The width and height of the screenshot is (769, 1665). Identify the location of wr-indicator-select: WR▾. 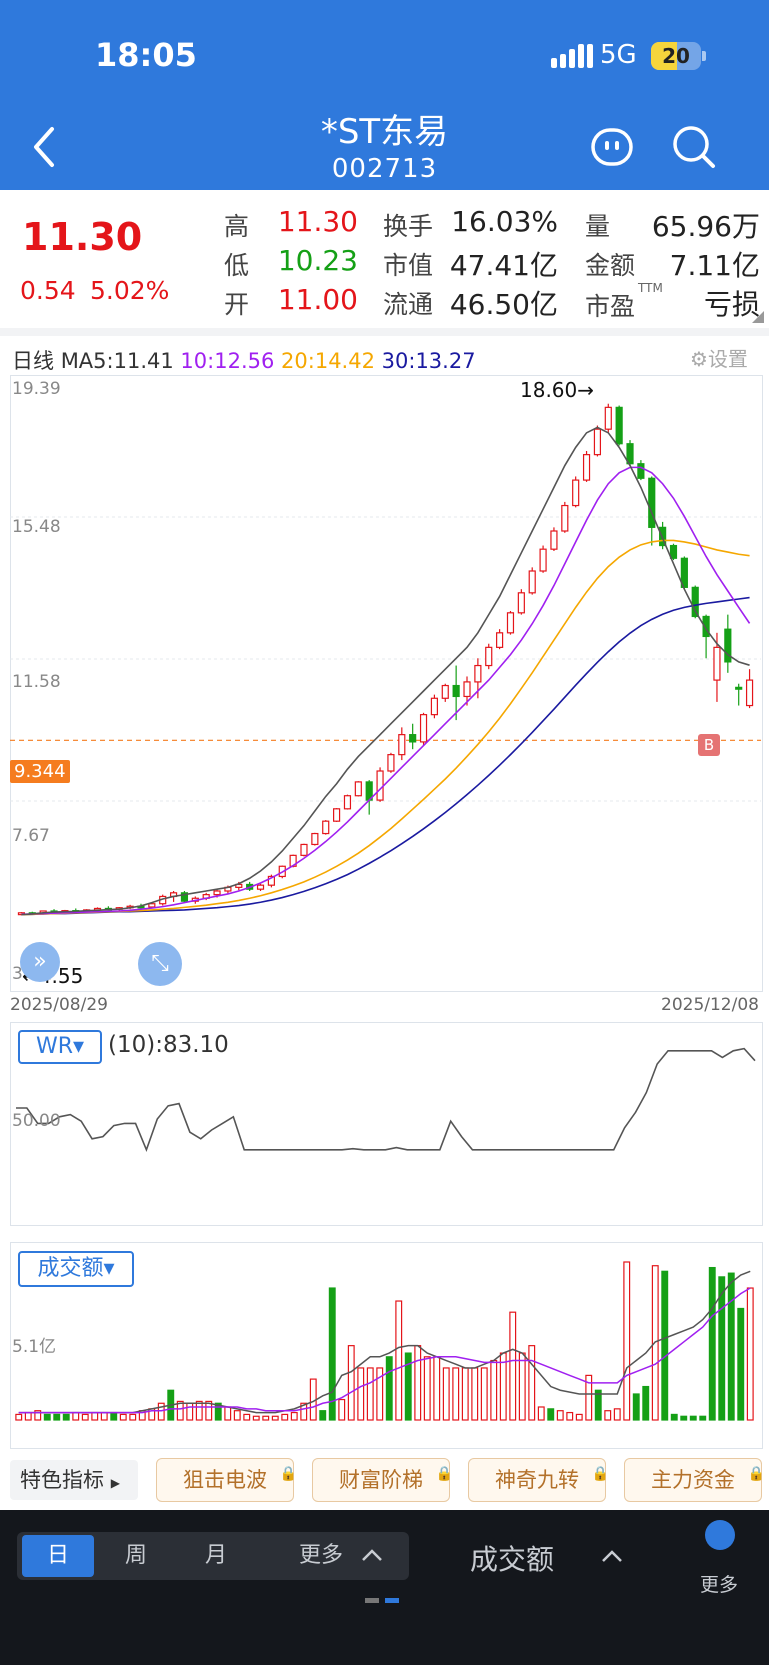
(60, 1047).